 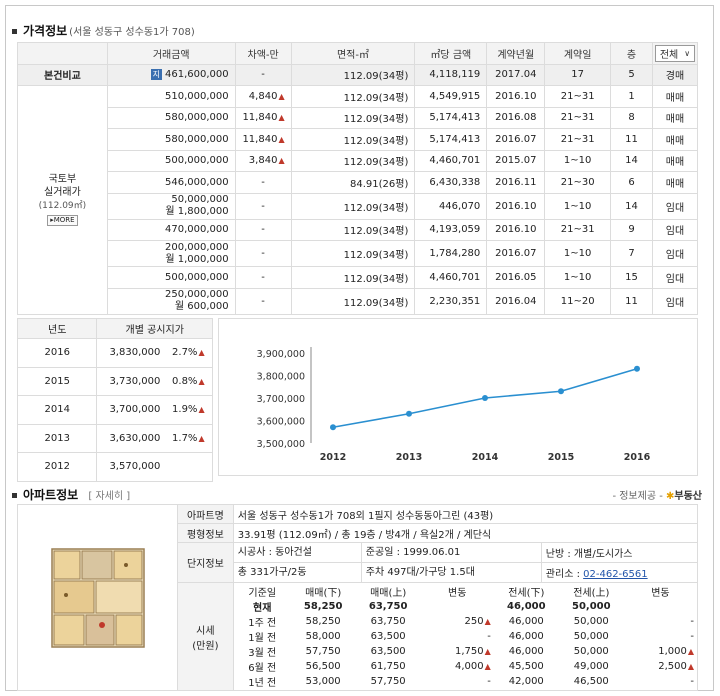 What do you see at coordinates (471, 622) in the screenshot?
I see `market-row: 1주 전 58,250 63,750 250▲ 46,000 50,000-` at bounding box center [471, 622].